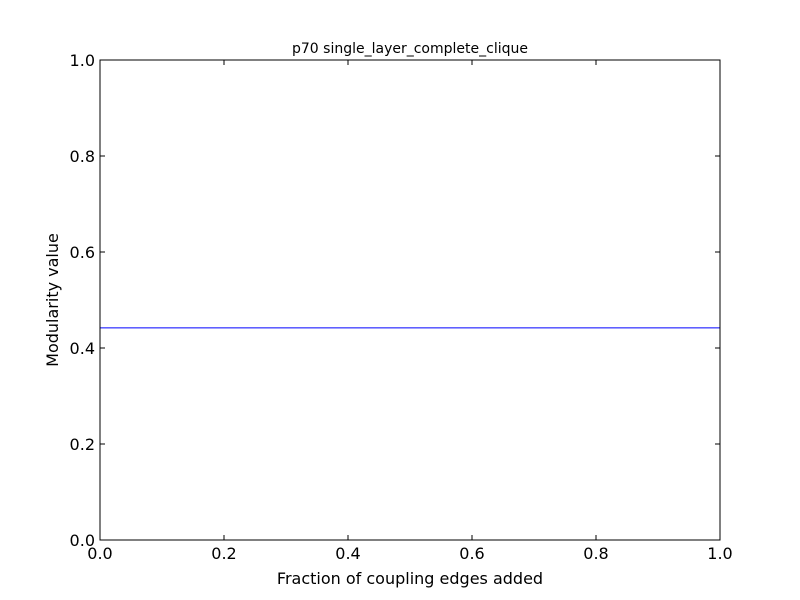  I want to click on x-tick-label: 1.0, so click(719, 553).